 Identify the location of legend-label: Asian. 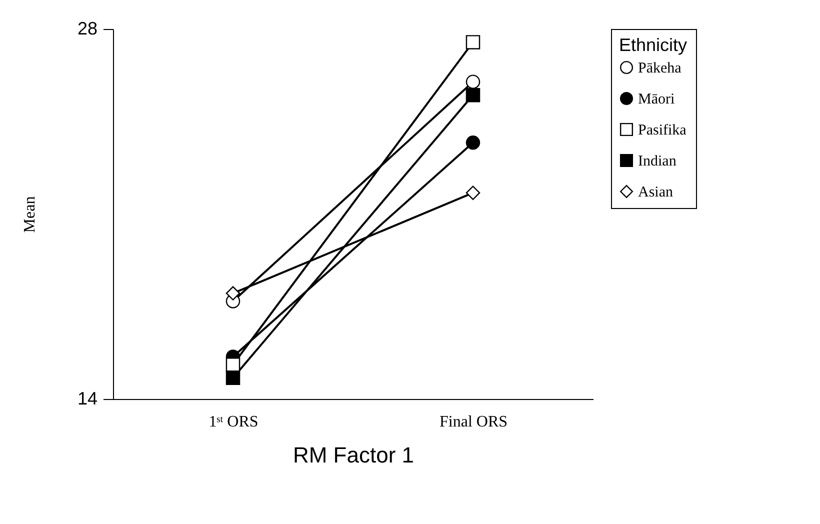
(656, 192).